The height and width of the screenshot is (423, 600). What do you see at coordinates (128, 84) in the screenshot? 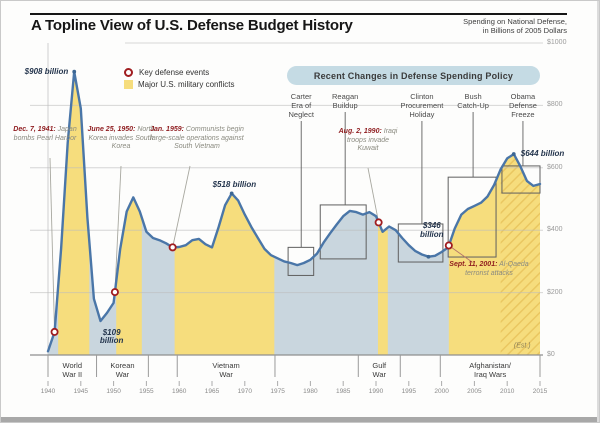
I see `conflict-swatch-icon` at bounding box center [128, 84].